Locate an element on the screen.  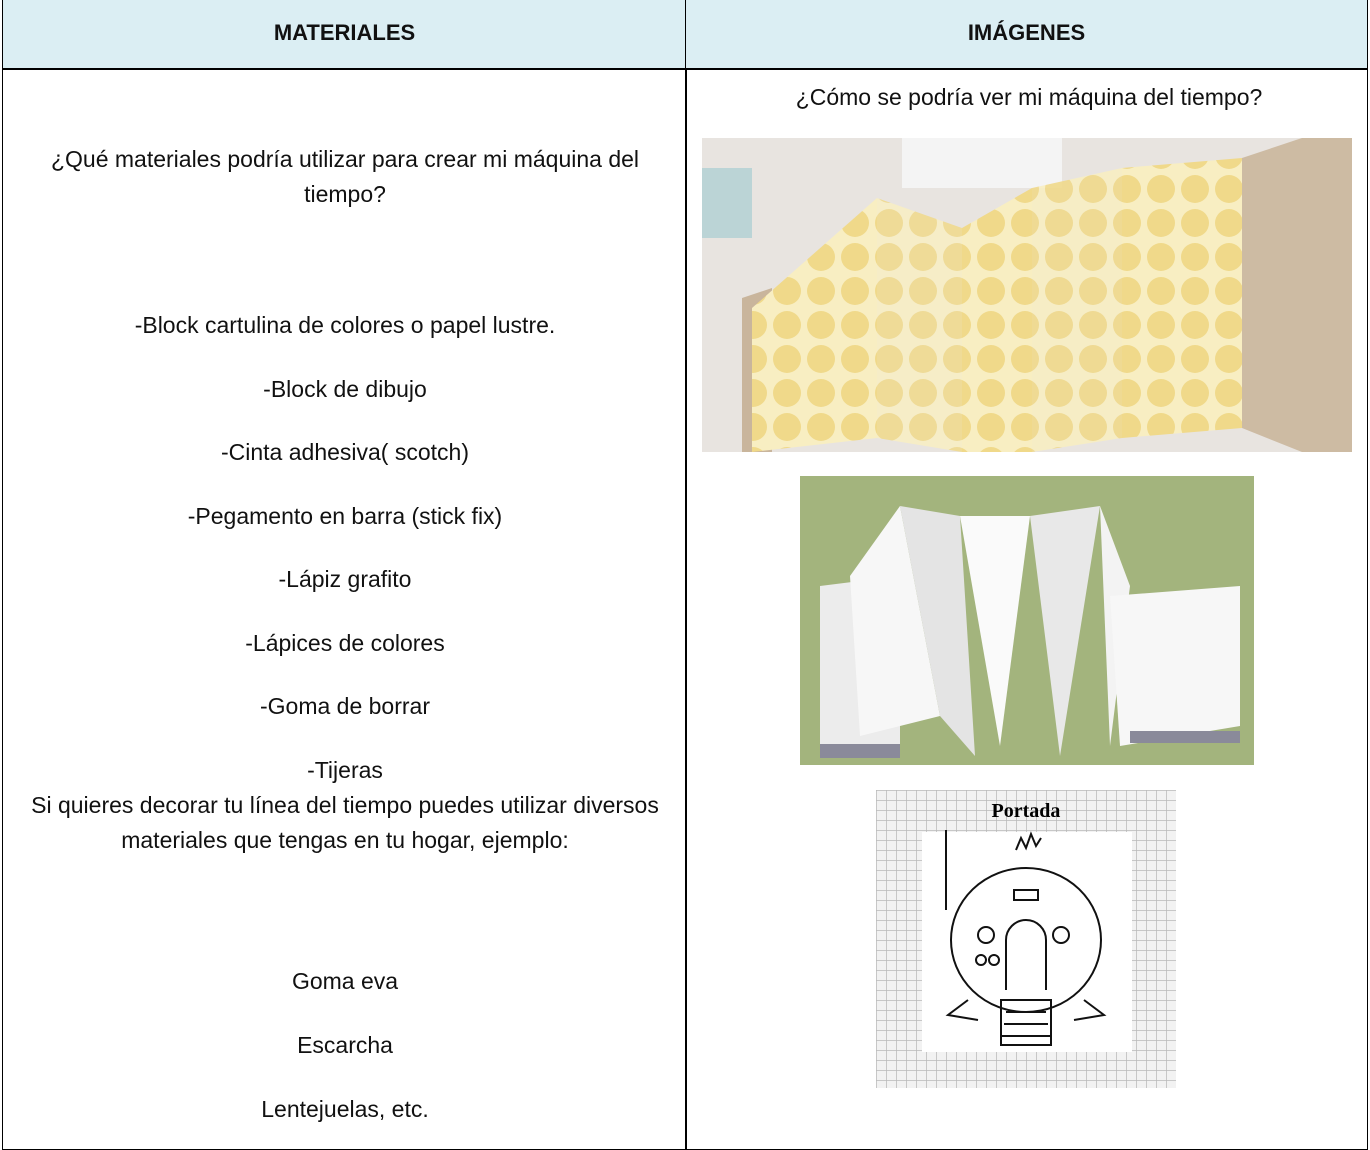
list-item: -Block de dibujo is located at coordinates (345, 388).